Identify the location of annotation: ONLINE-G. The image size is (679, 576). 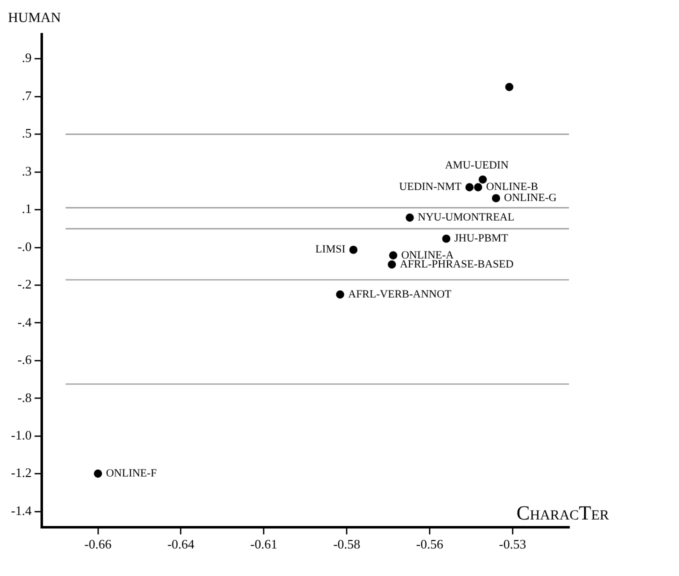
(530, 198).